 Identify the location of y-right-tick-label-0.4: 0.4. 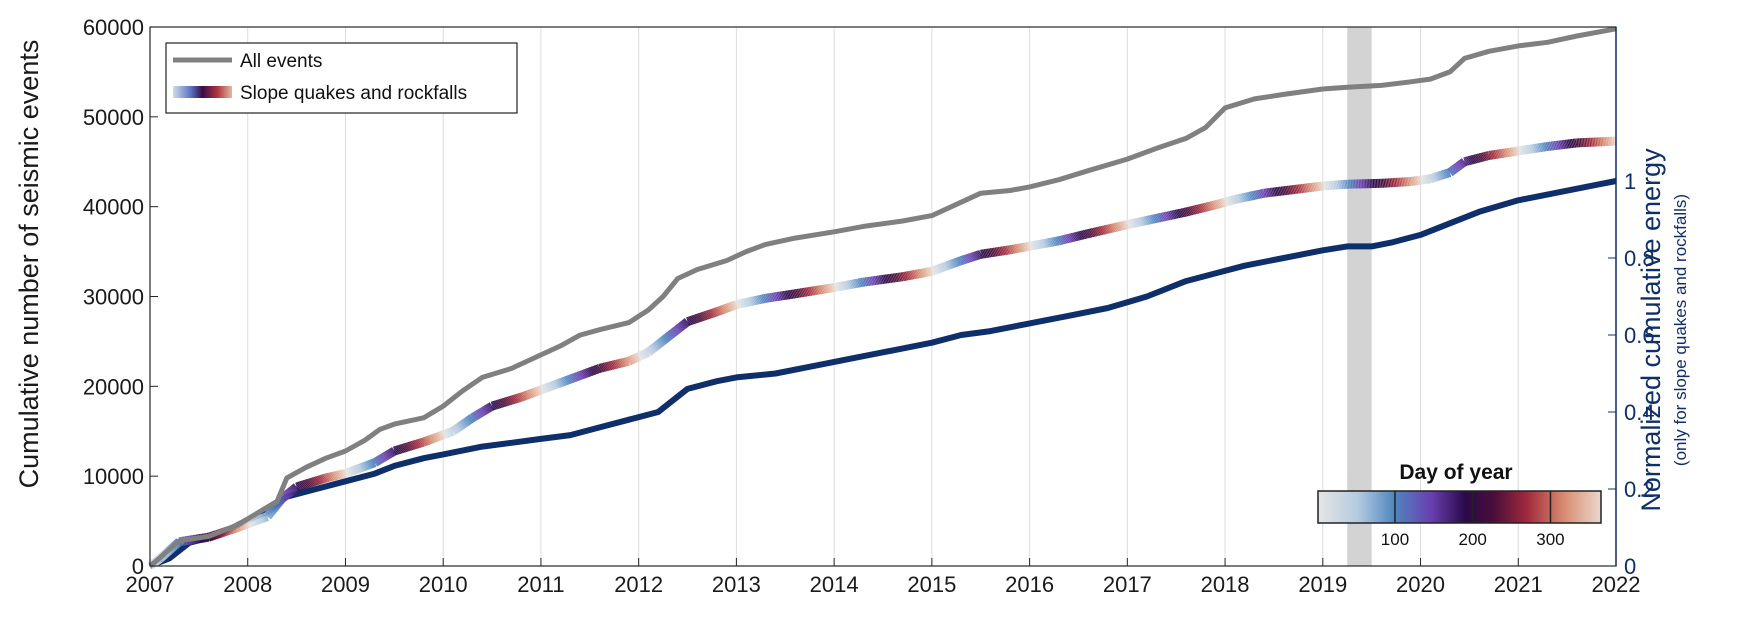
(1639, 412).